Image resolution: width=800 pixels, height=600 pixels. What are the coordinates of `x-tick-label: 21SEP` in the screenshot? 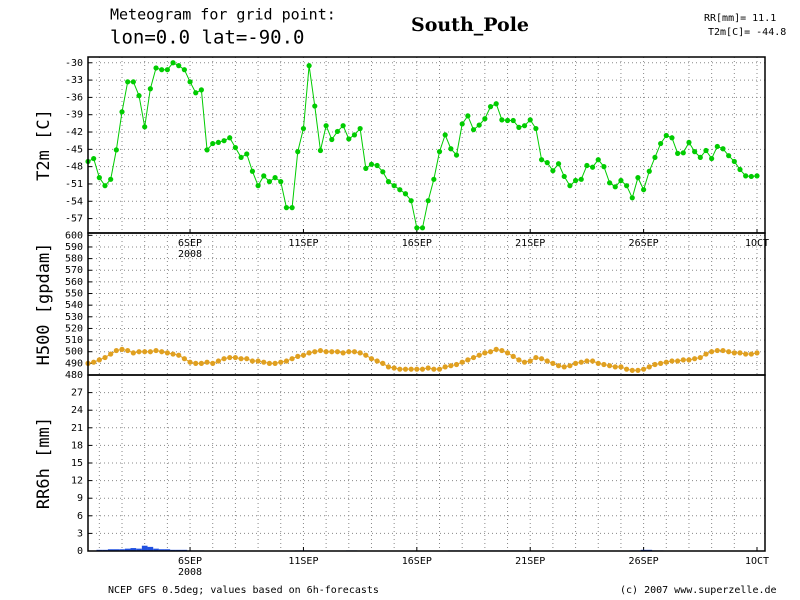 It's located at (530, 243).